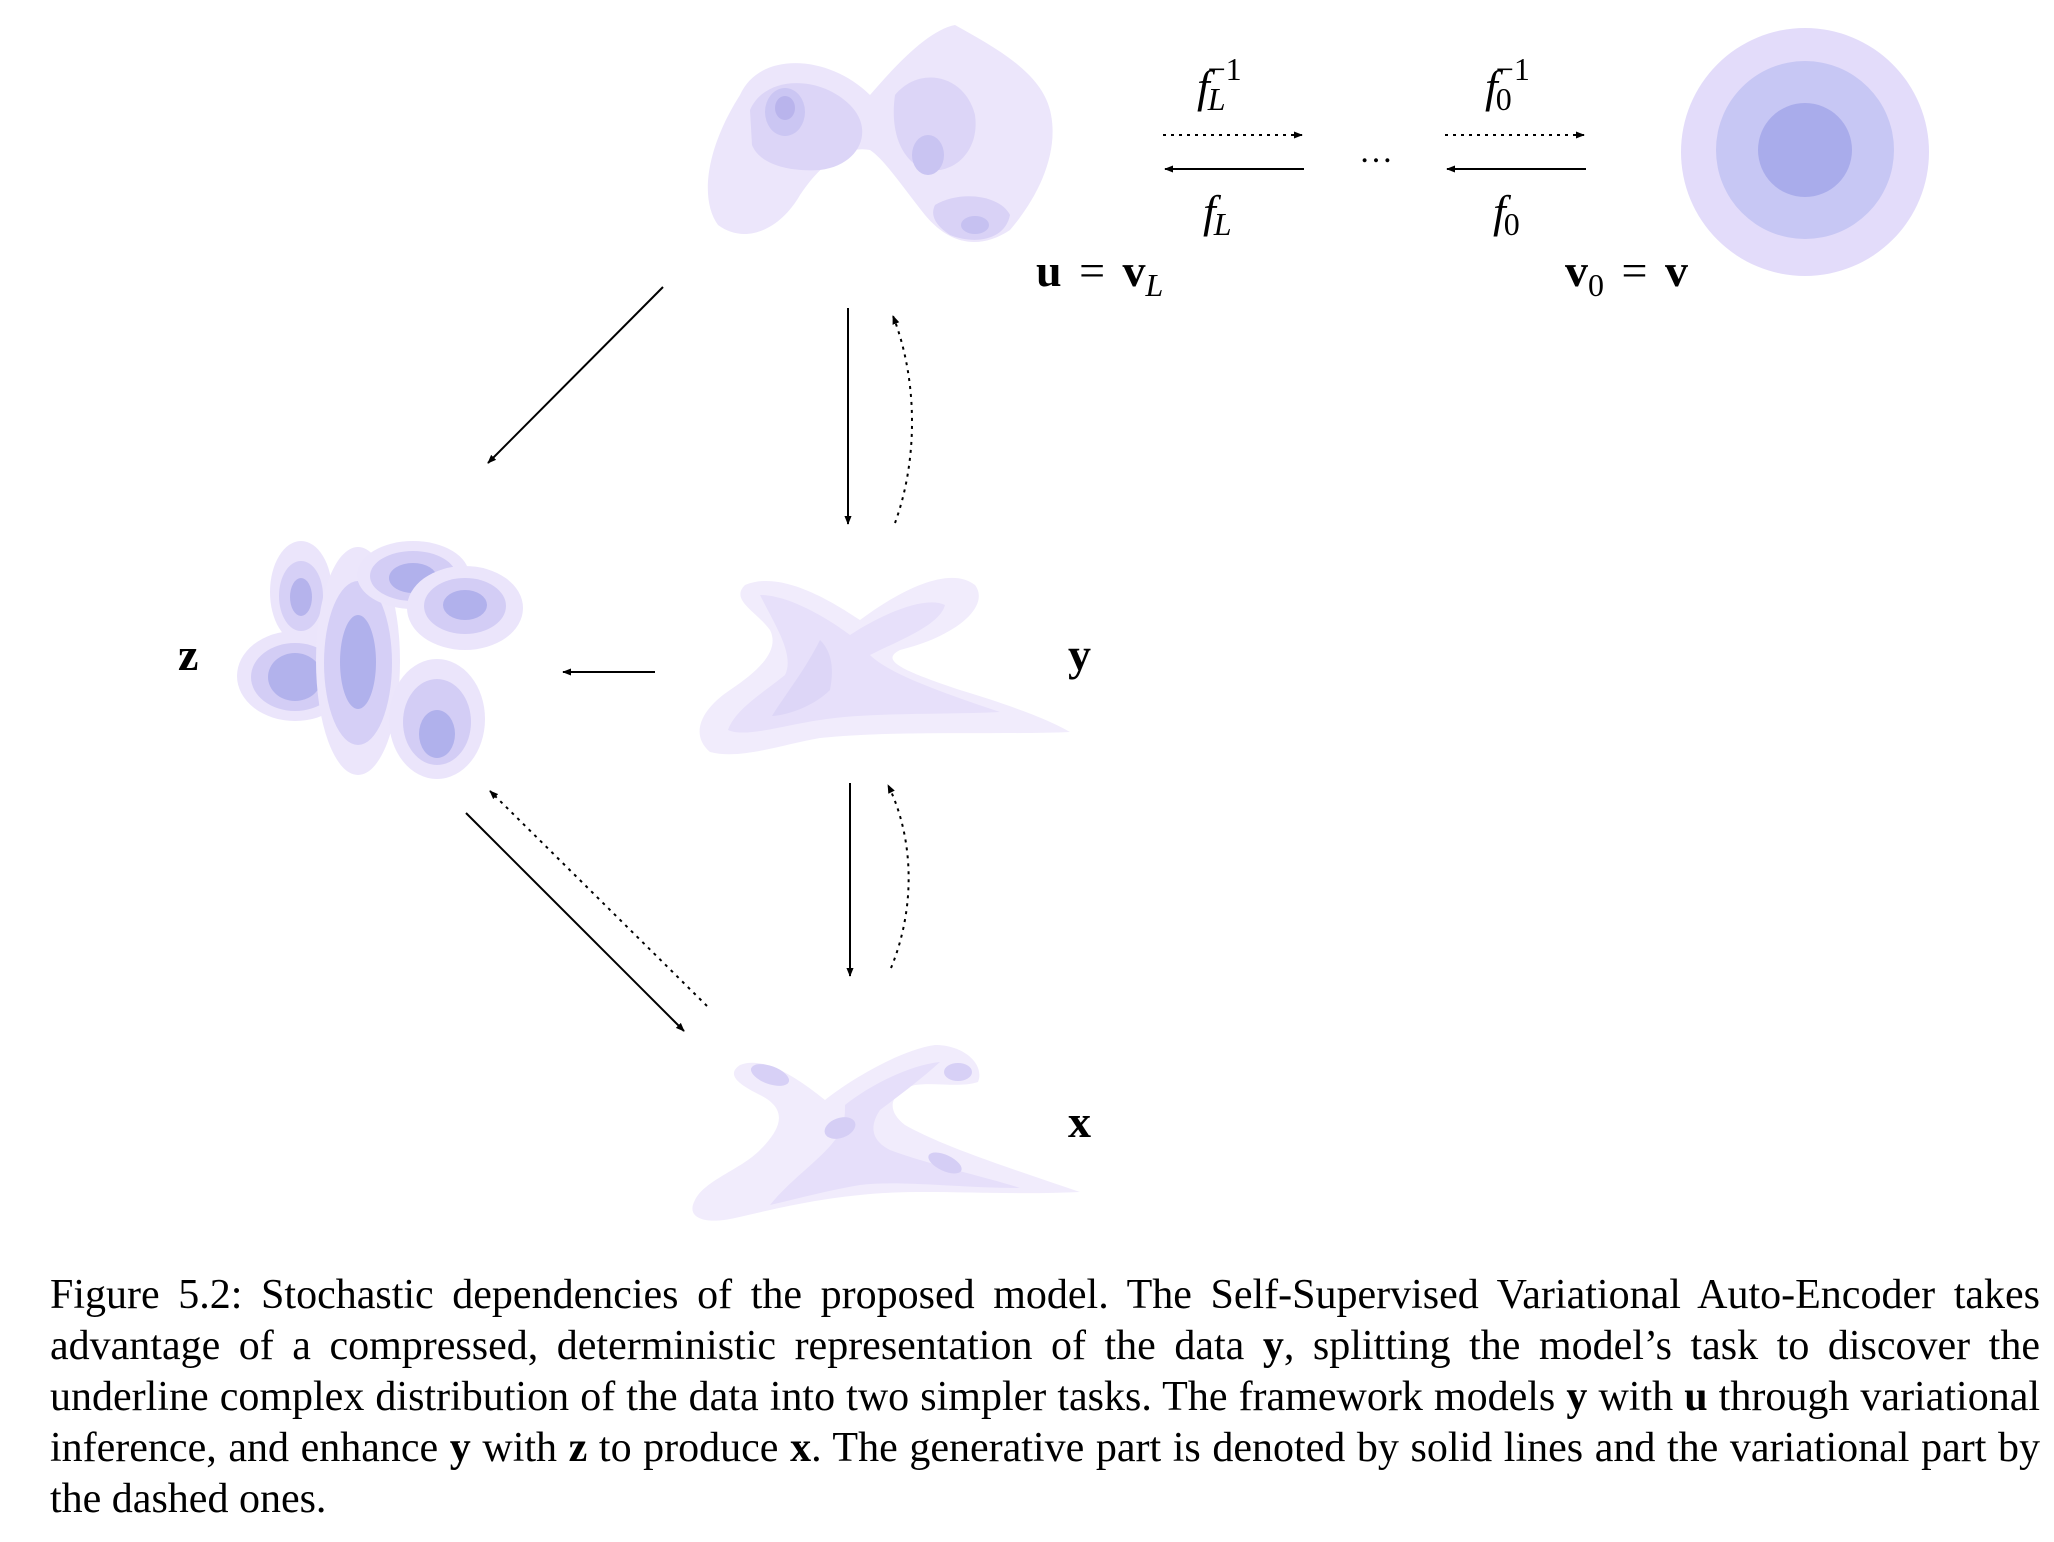 The width and height of the screenshot is (2054, 1542). What do you see at coordinates (380, 660) in the screenshot?
I see `z-mixture-blob` at bounding box center [380, 660].